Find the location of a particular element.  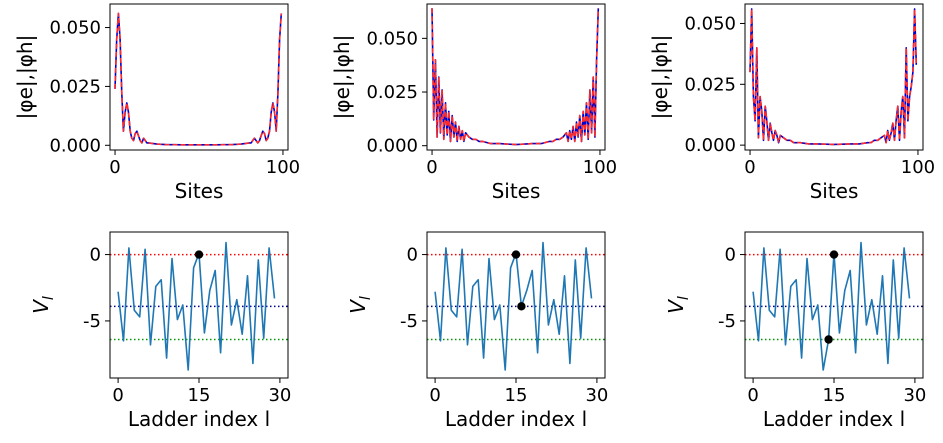

panel-bottom-left: 0 15 30 0 -5 Ladder index l Vl is located at coordinates (160, 331).